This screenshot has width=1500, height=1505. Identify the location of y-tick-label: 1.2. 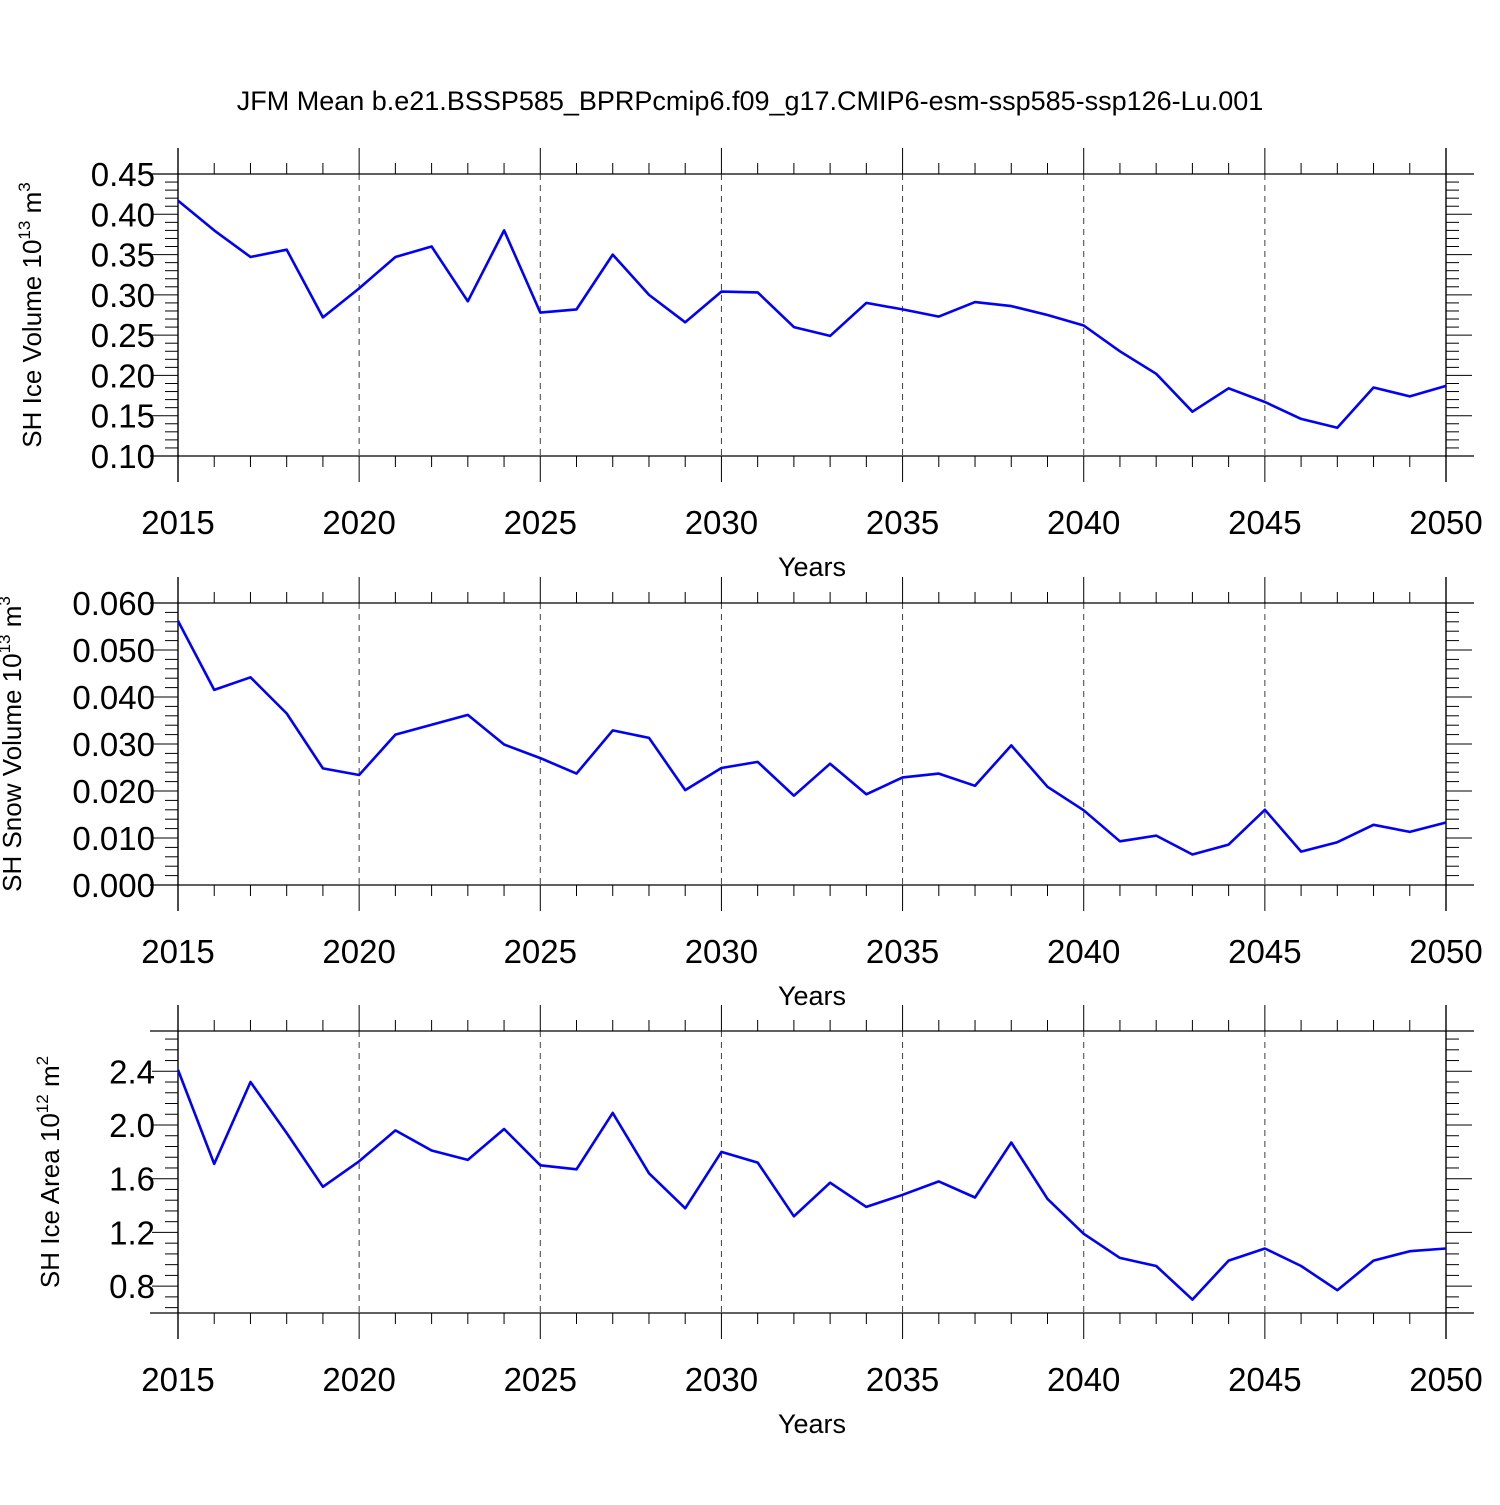
(132, 1232).